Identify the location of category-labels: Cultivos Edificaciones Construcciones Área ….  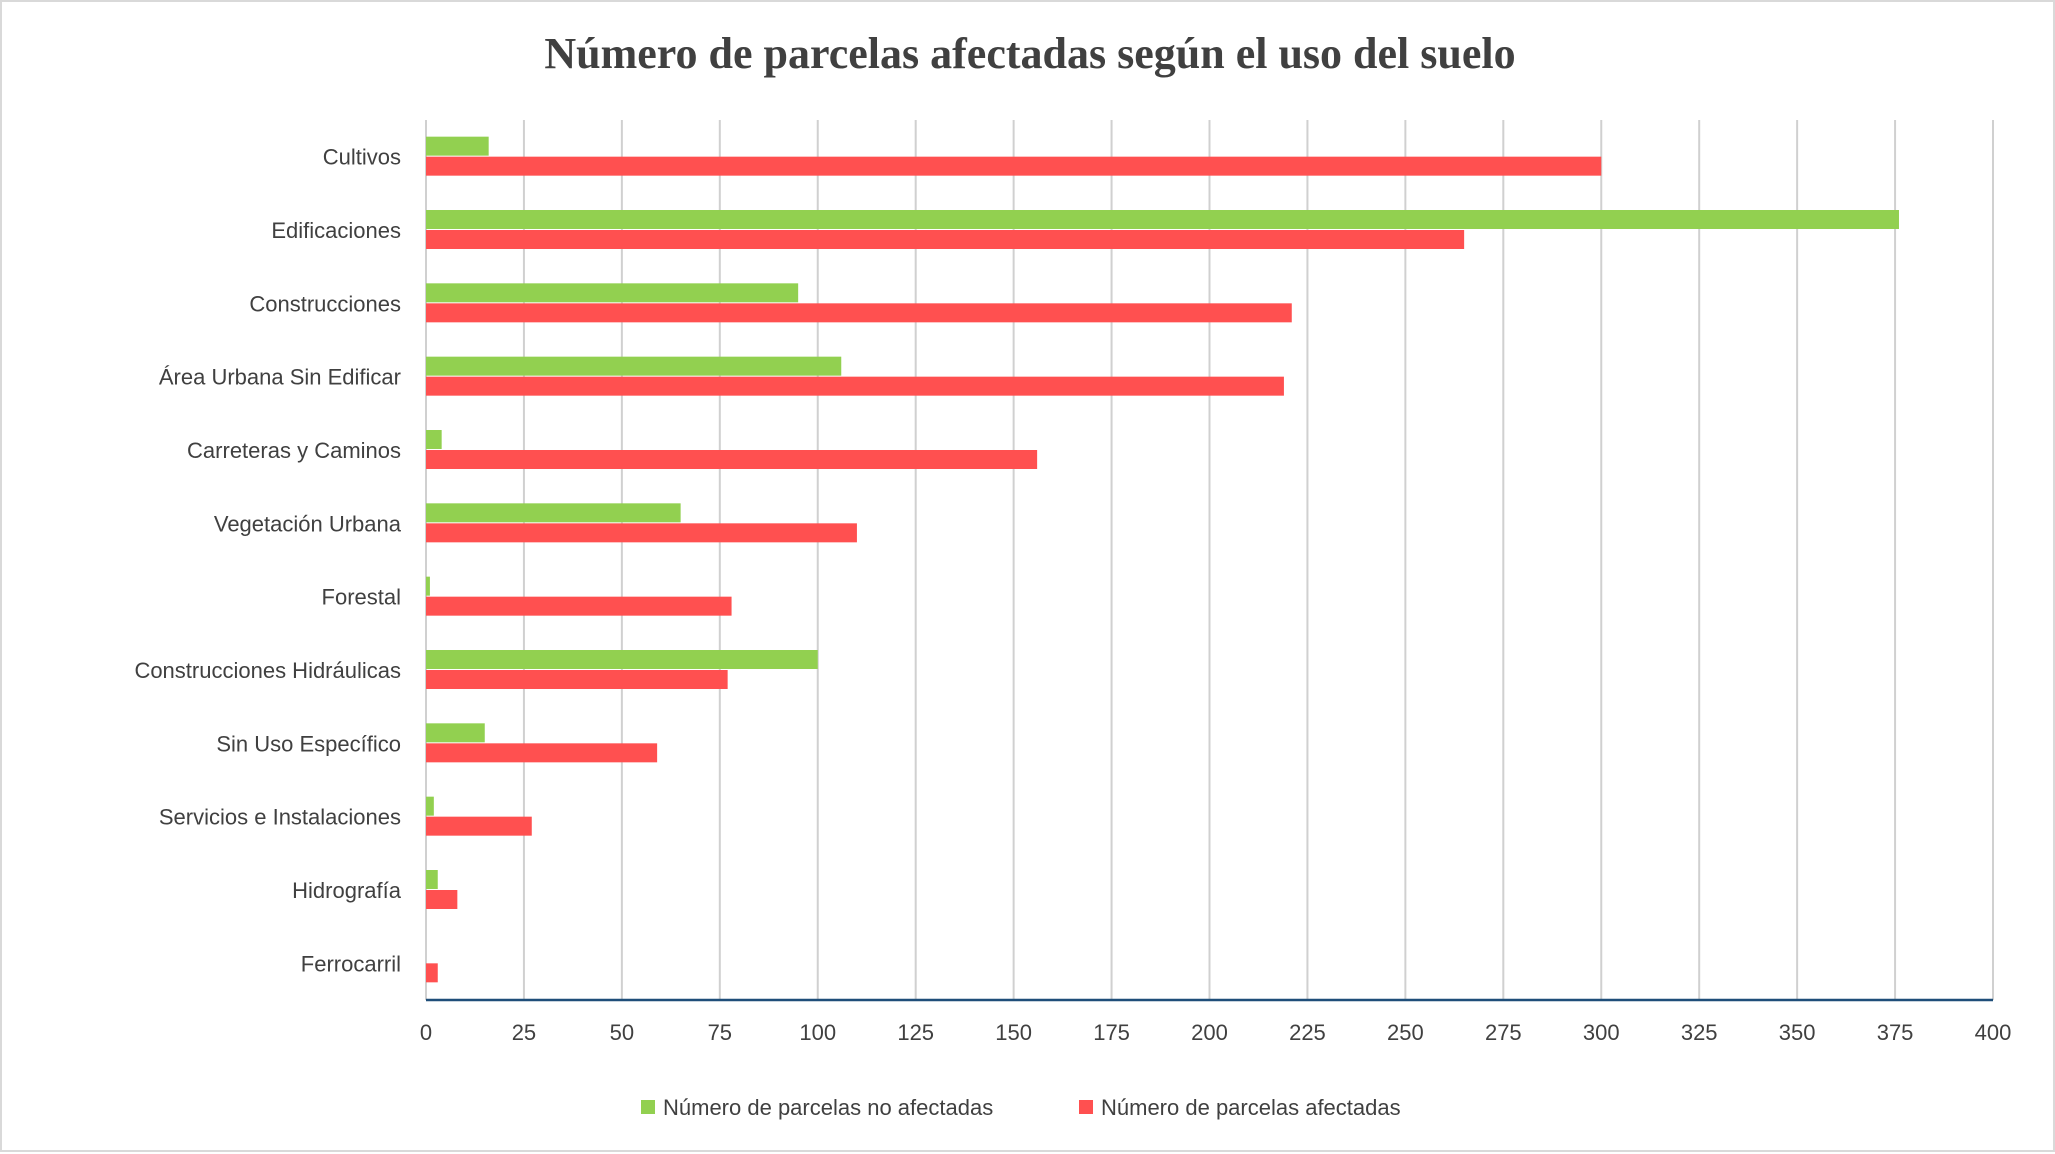
(267, 561).